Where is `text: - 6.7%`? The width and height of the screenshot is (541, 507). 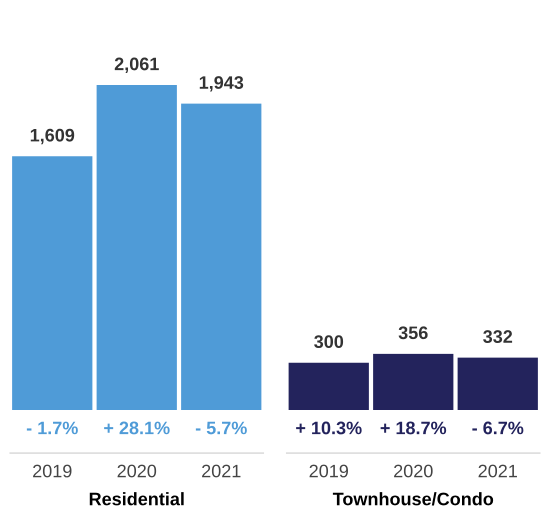 text: - 6.7% is located at coordinates (498, 428).